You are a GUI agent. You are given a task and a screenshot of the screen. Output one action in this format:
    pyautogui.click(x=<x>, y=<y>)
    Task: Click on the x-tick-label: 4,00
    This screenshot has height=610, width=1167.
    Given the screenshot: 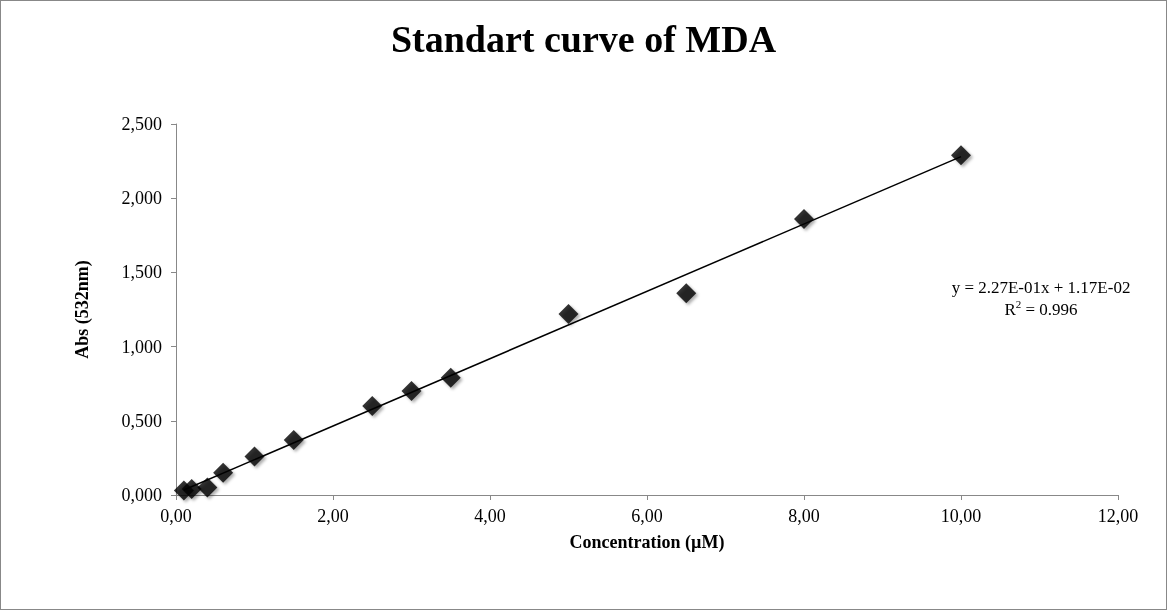 What is the action you would take?
    pyautogui.click(x=490, y=516)
    